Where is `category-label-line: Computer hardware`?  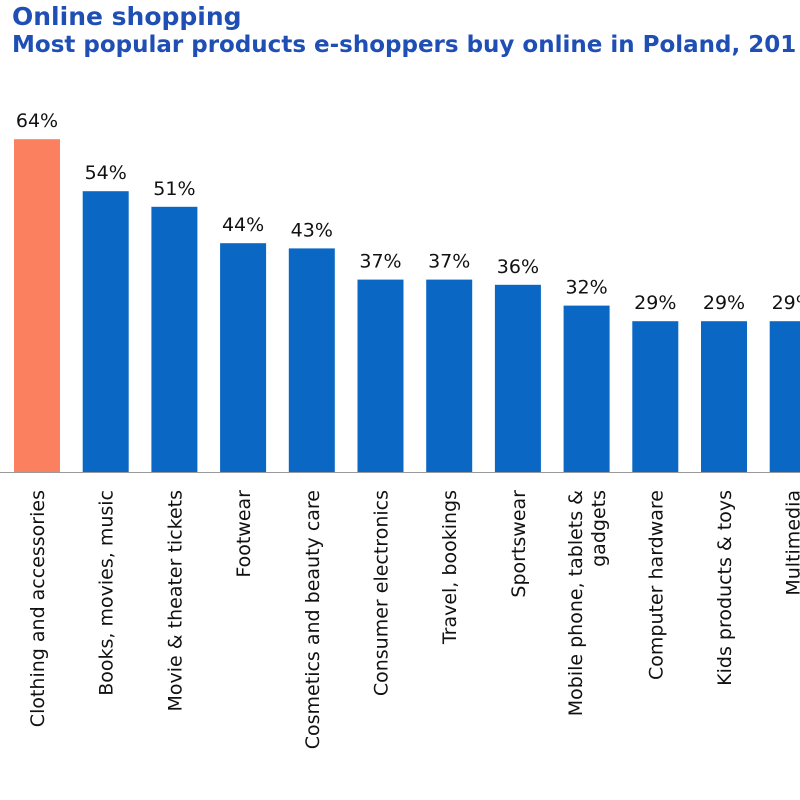 category-label-line: Computer hardware is located at coordinates (656, 585).